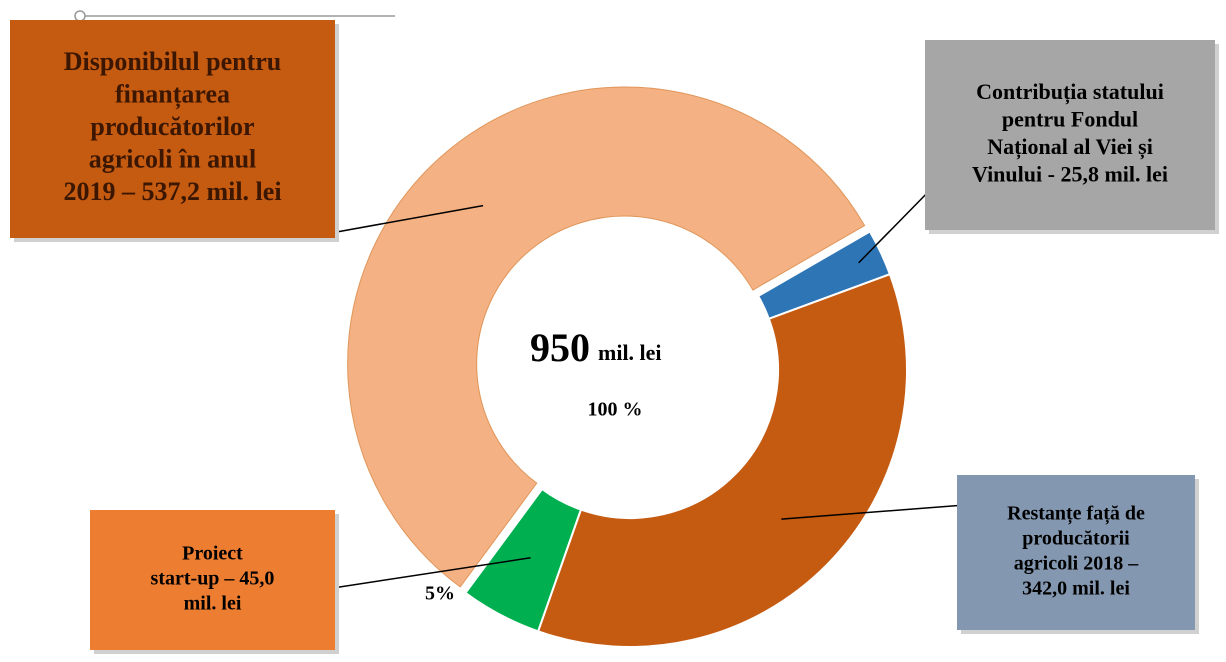  I want to click on donut-slice, so click(523, 560).